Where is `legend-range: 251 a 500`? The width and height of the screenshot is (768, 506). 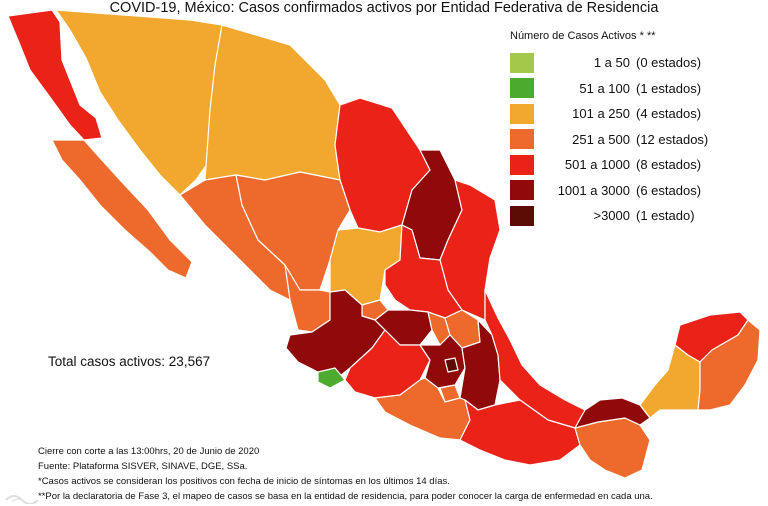
legend-range: 251 a 500 is located at coordinates (601, 139).